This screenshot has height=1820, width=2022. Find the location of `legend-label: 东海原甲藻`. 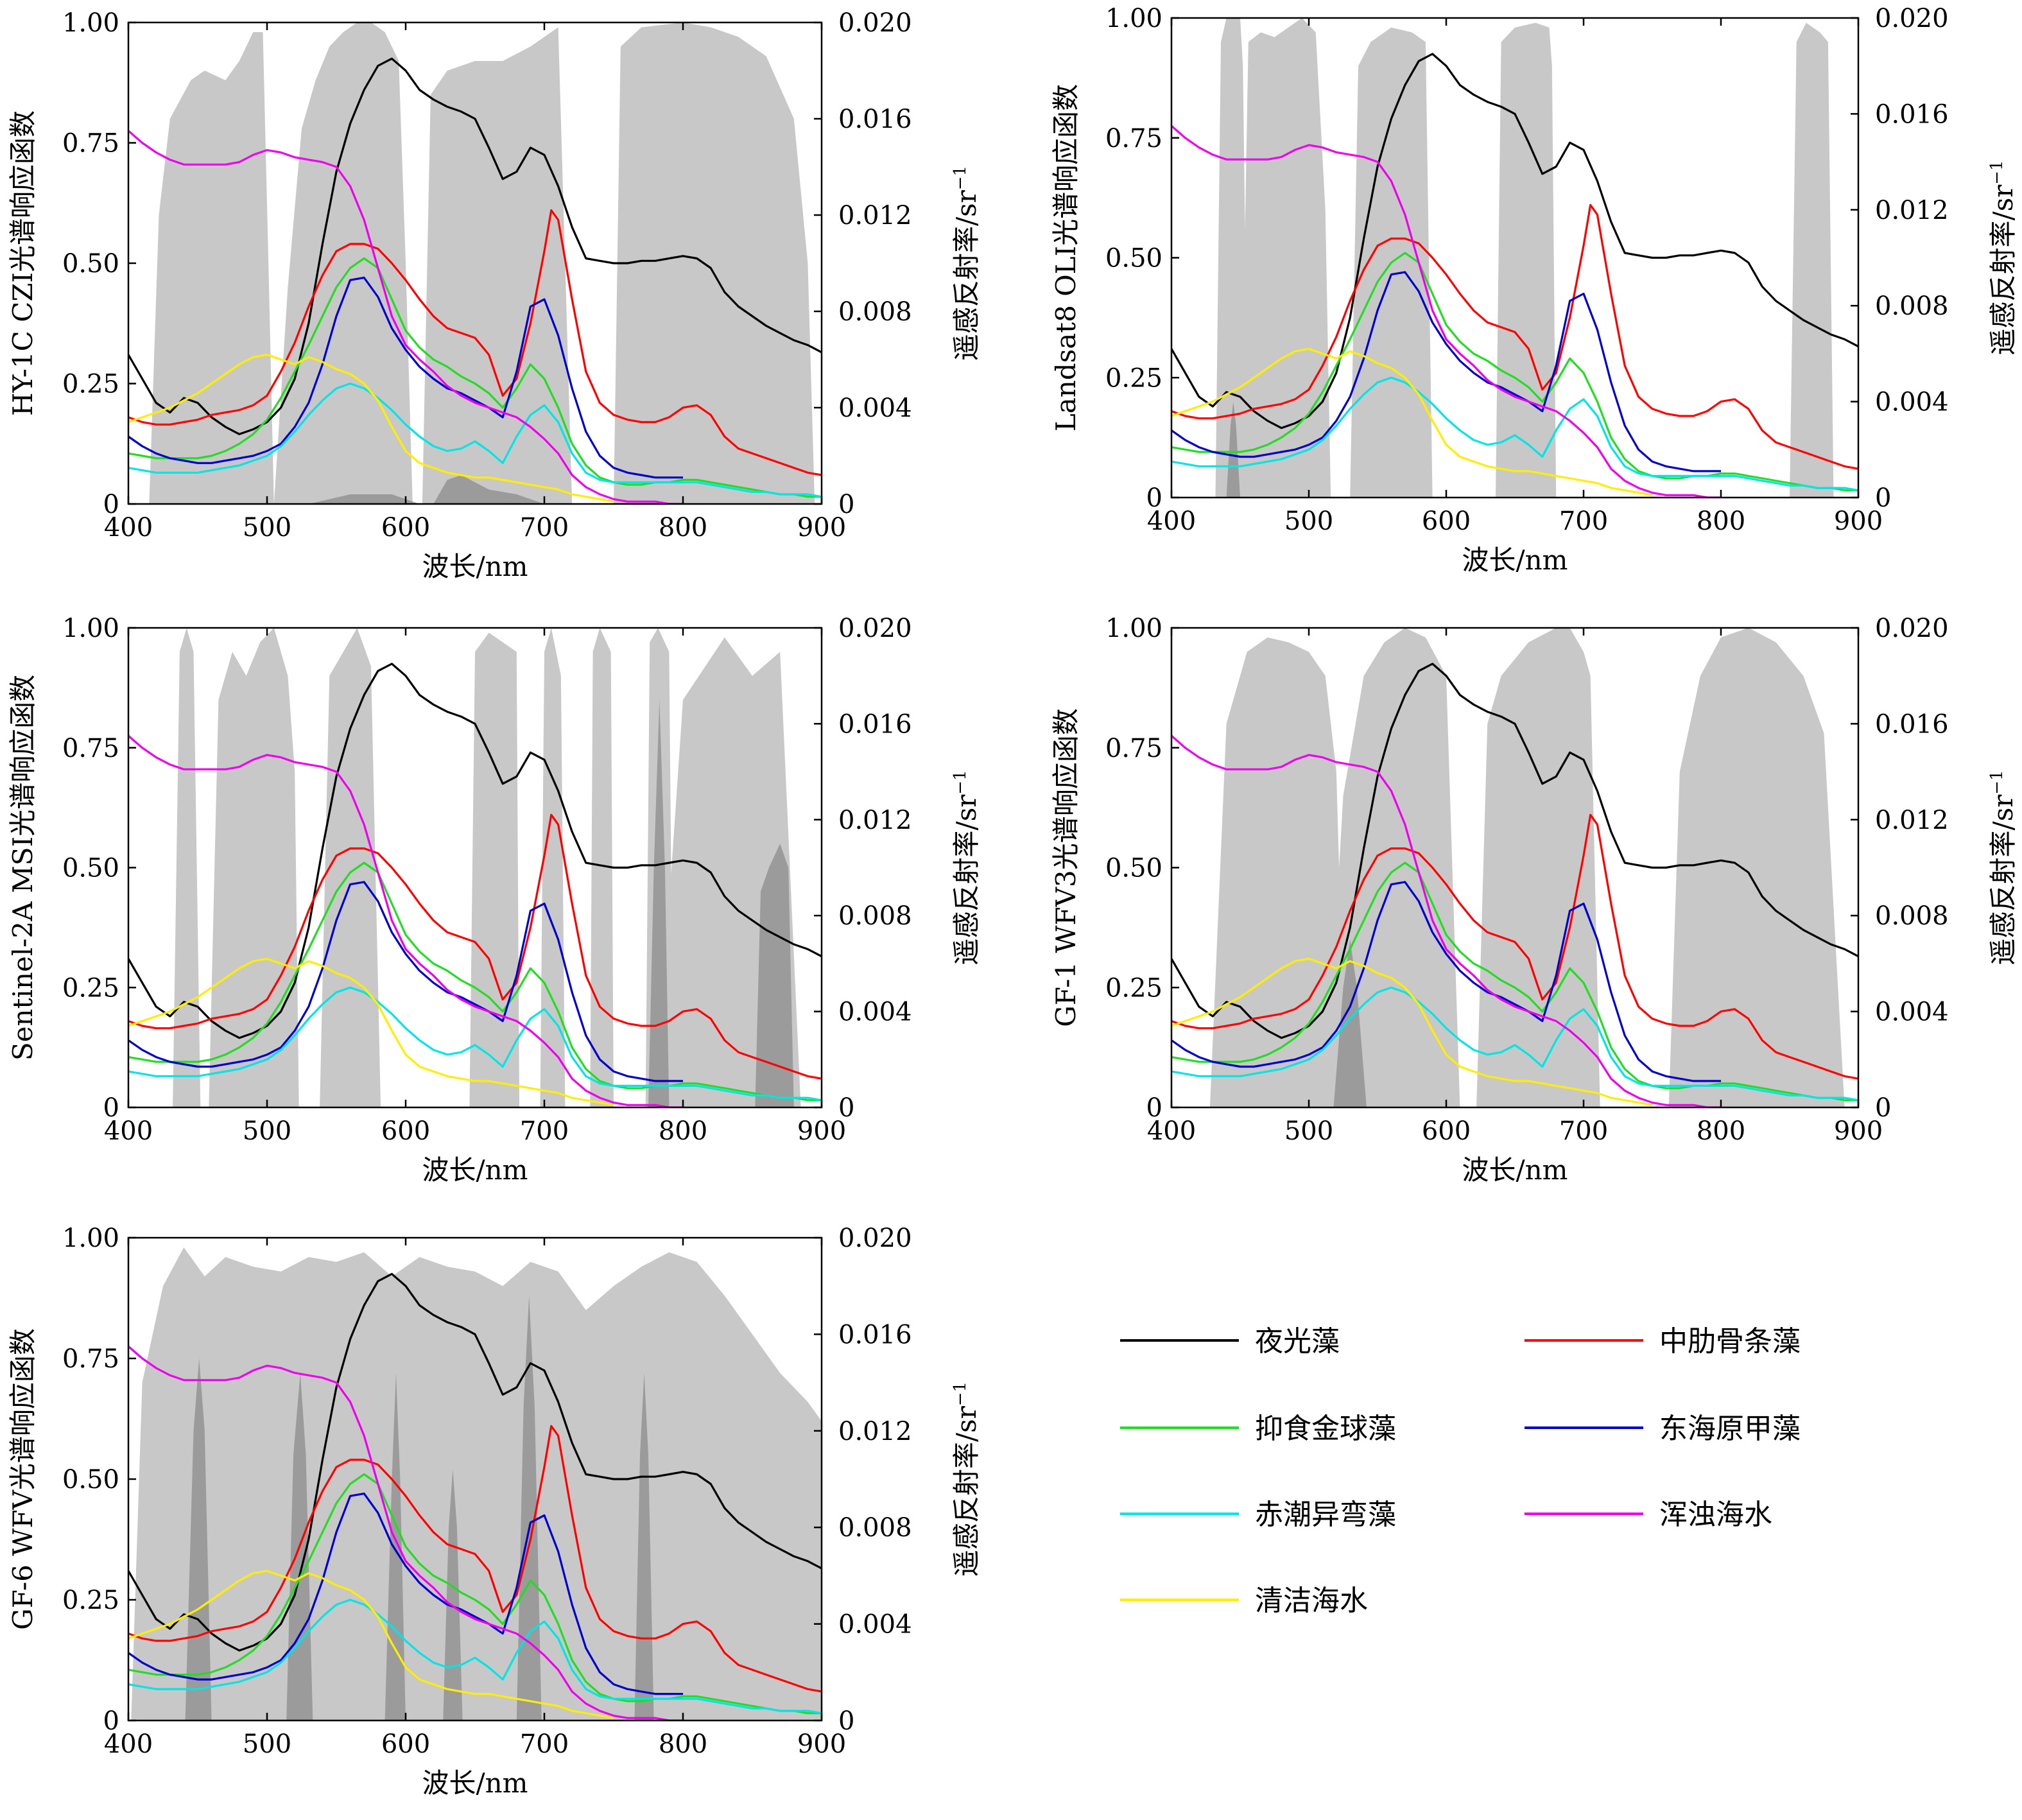

legend-label: 东海原甲藻 is located at coordinates (1730, 1428).